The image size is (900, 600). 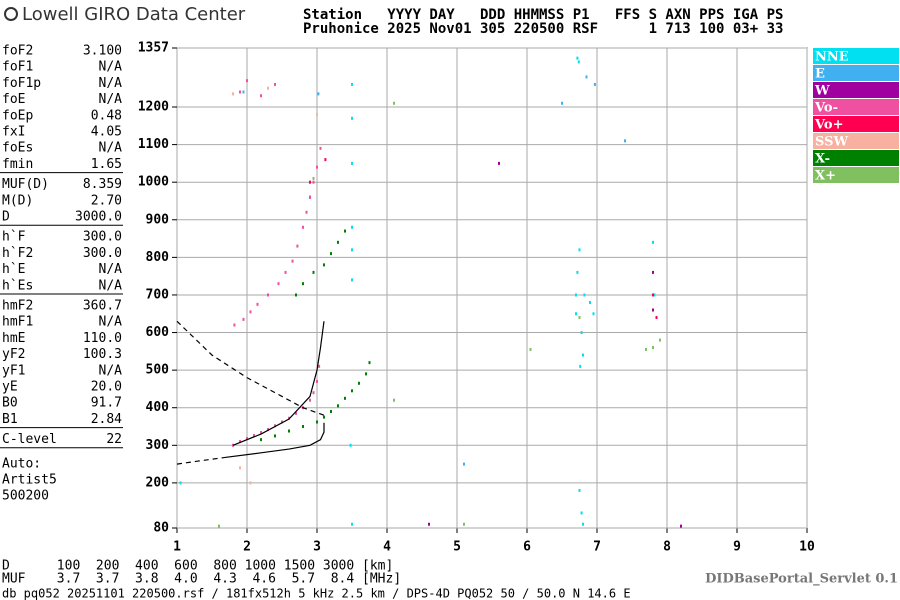 What do you see at coordinates (247, 547) in the screenshot?
I see `x-tick-label: 2` at bounding box center [247, 547].